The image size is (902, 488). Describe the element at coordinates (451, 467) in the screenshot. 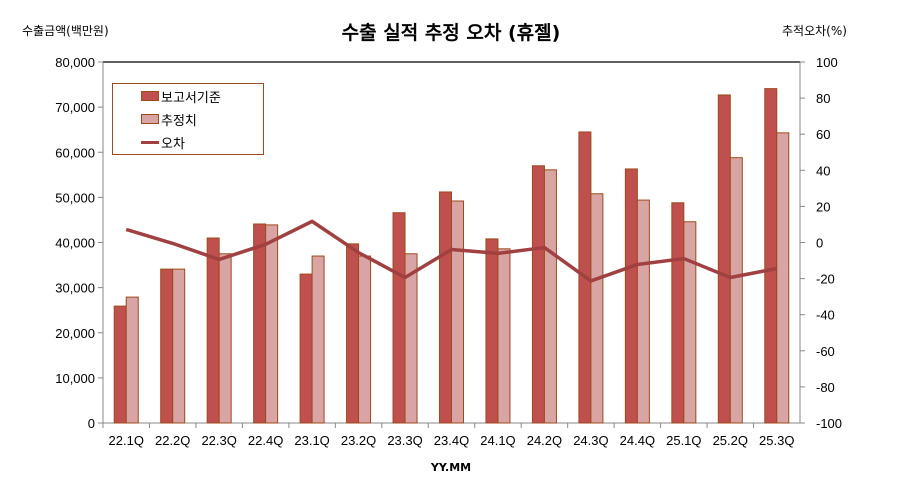

I see `x-axis-label: YY.MM` at that location.